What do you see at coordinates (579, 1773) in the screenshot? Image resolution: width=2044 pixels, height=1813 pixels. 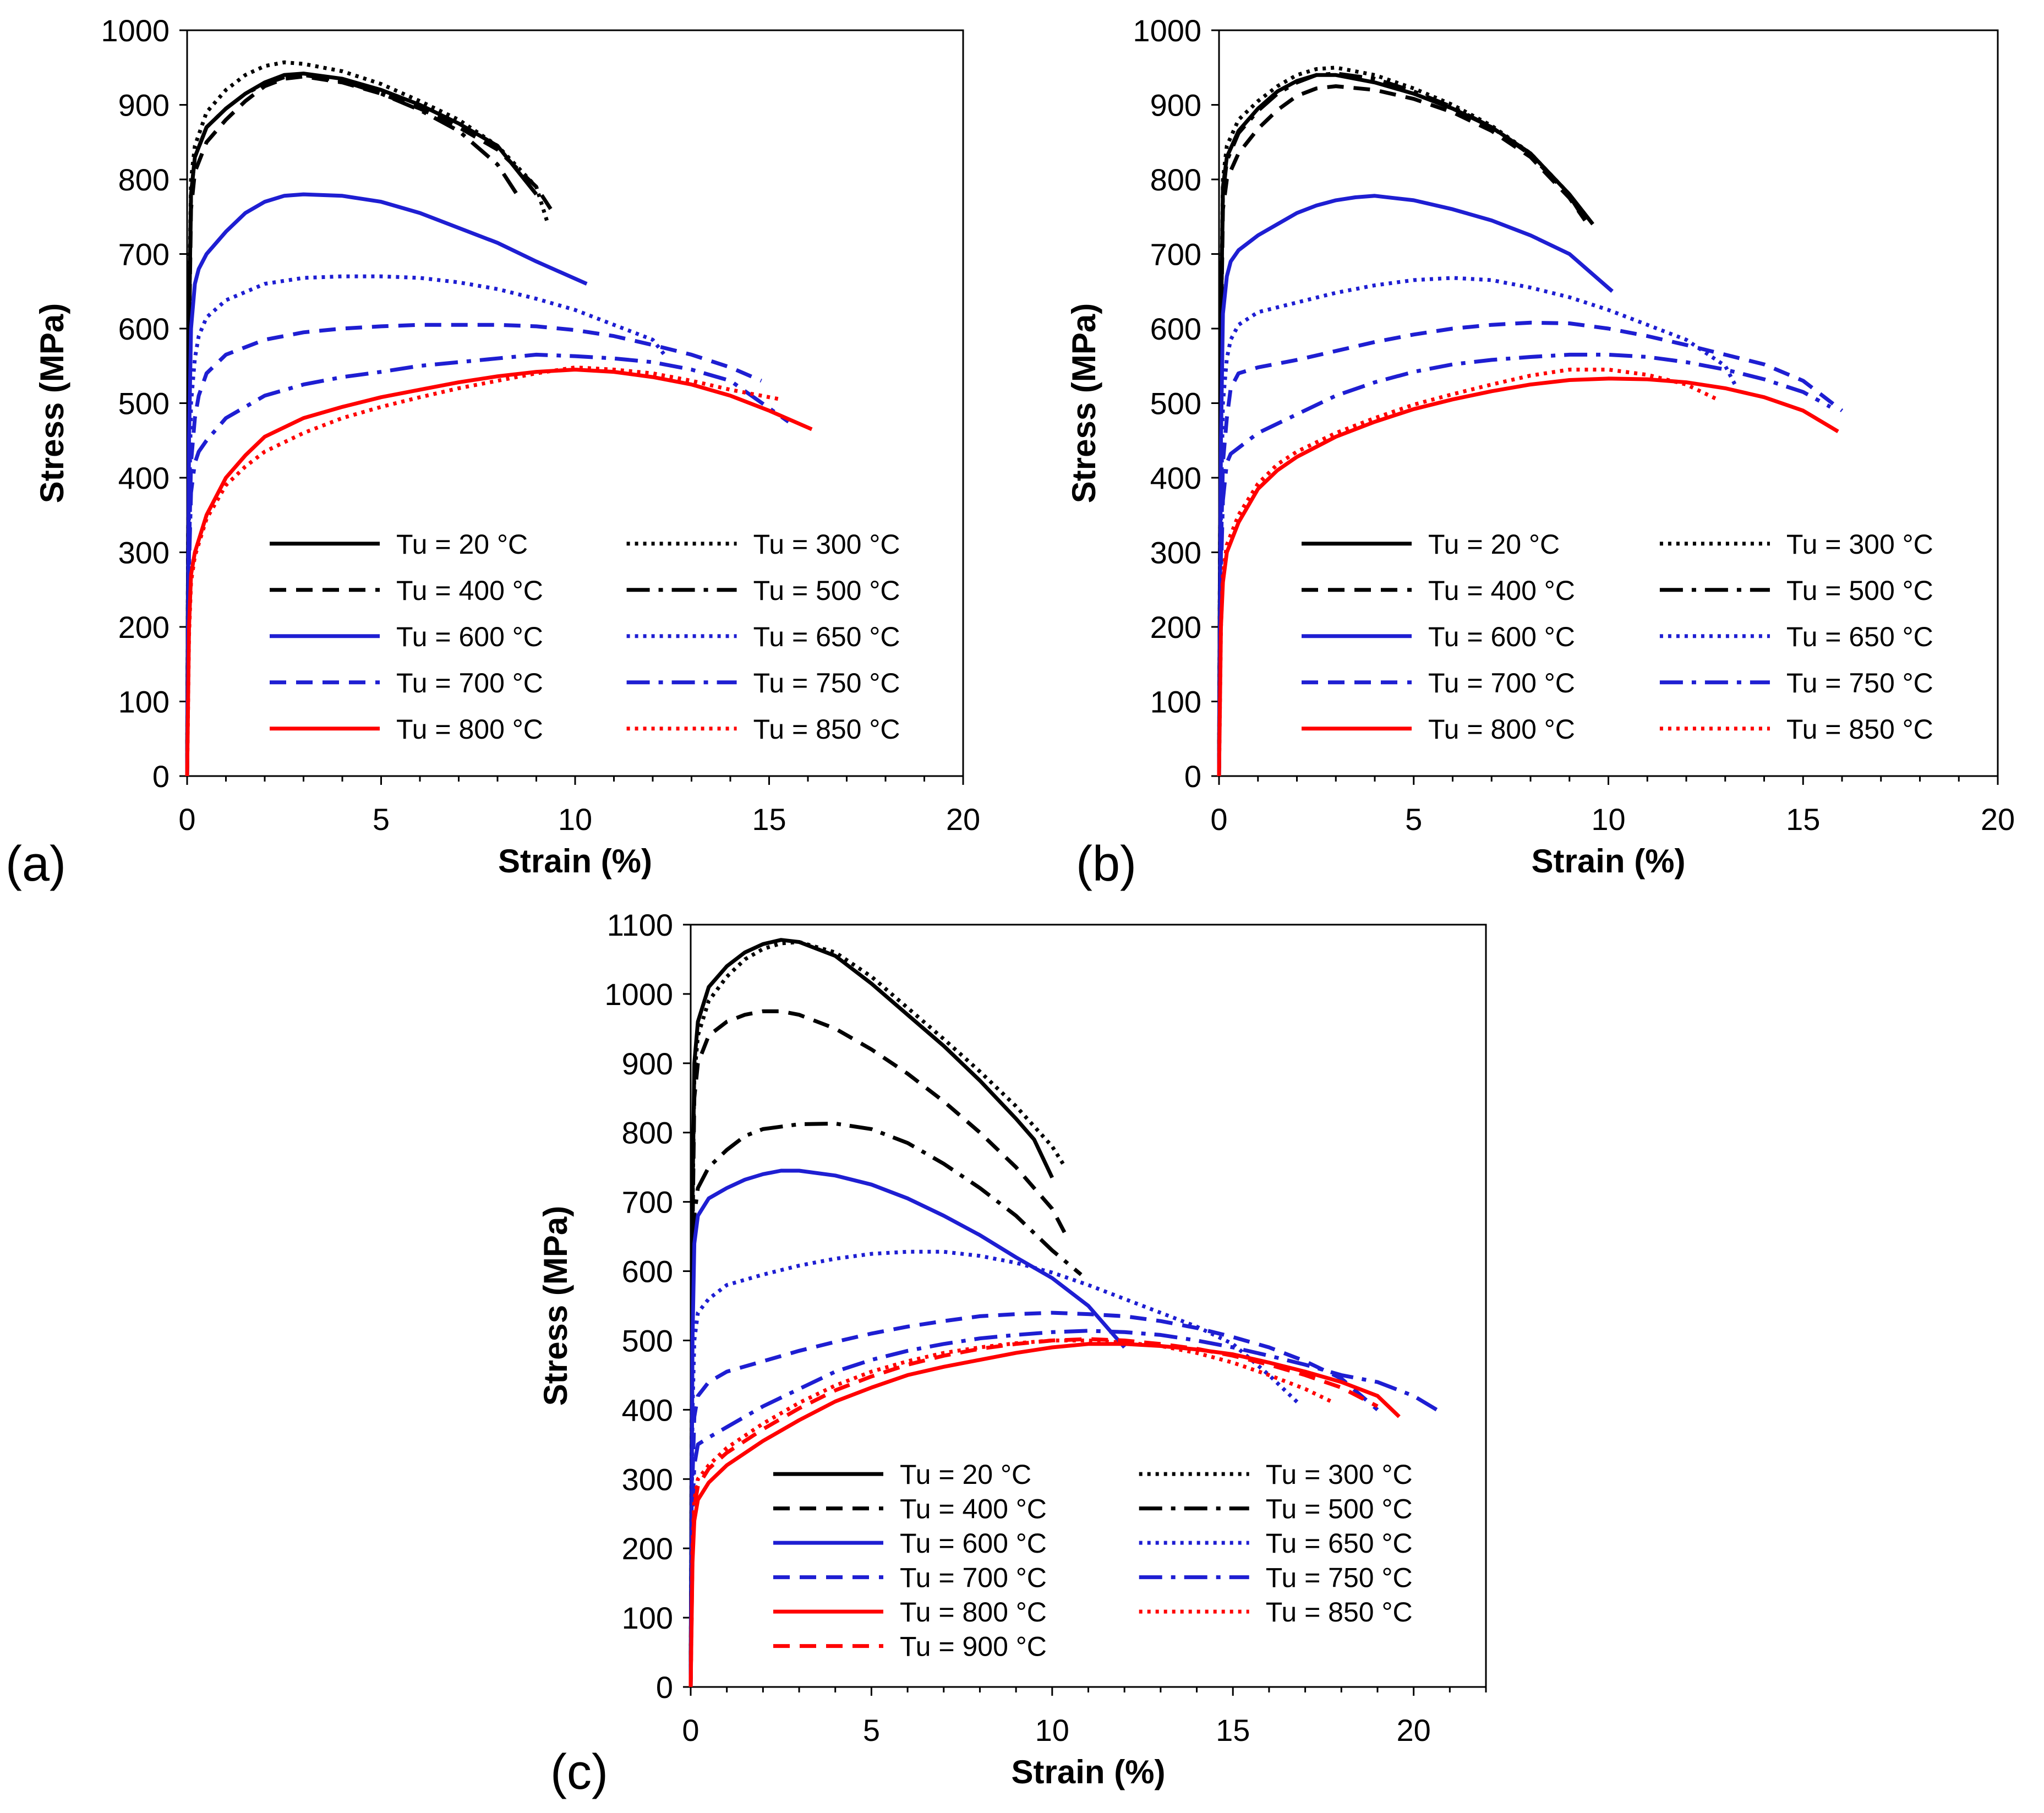 I see `panel-label: (c)` at bounding box center [579, 1773].